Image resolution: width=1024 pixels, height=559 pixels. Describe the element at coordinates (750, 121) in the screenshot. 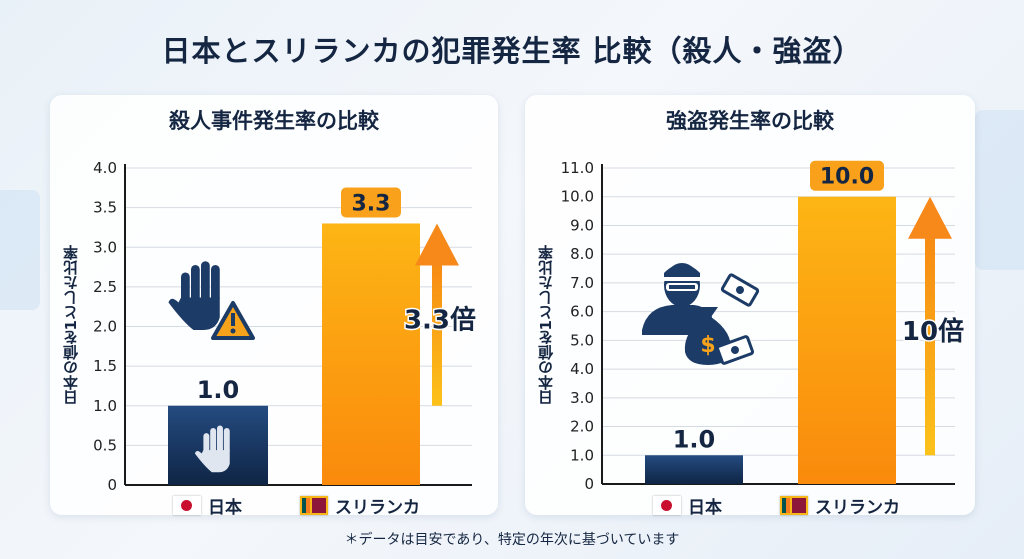

I see `chart-title: 強盗発生率の比較` at that location.